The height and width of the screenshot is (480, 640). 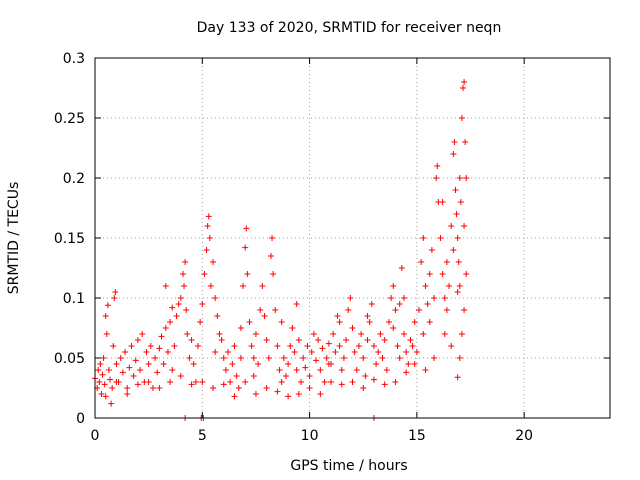 What do you see at coordinates (310, 436) in the screenshot?
I see `x-tick-label: 10` at bounding box center [310, 436].